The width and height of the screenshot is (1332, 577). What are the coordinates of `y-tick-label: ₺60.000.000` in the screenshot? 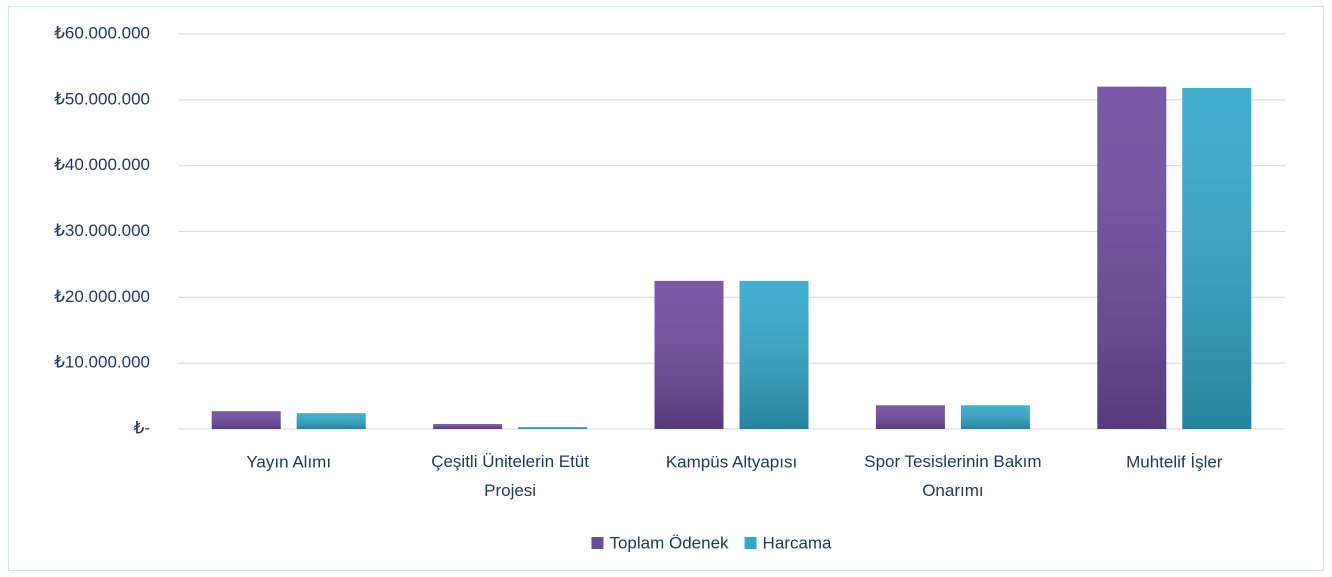 It's located at (102, 32).